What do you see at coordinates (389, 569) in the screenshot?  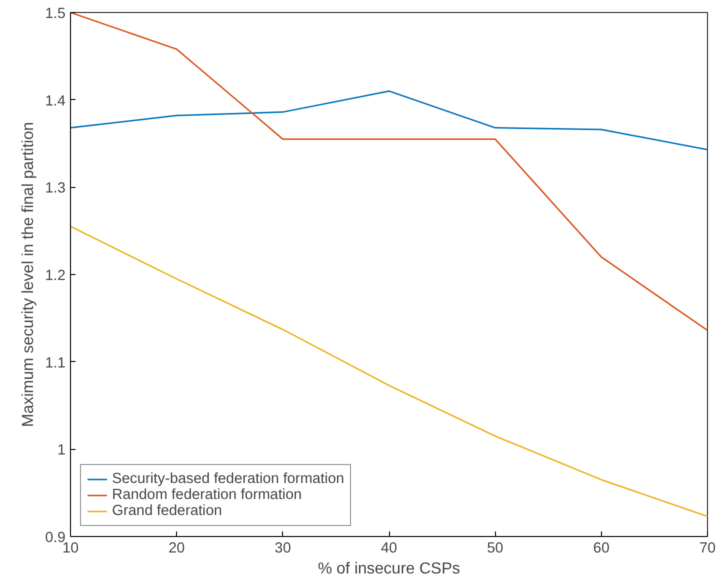 I see `x-axis-title: % of insecure CSPs` at bounding box center [389, 569].